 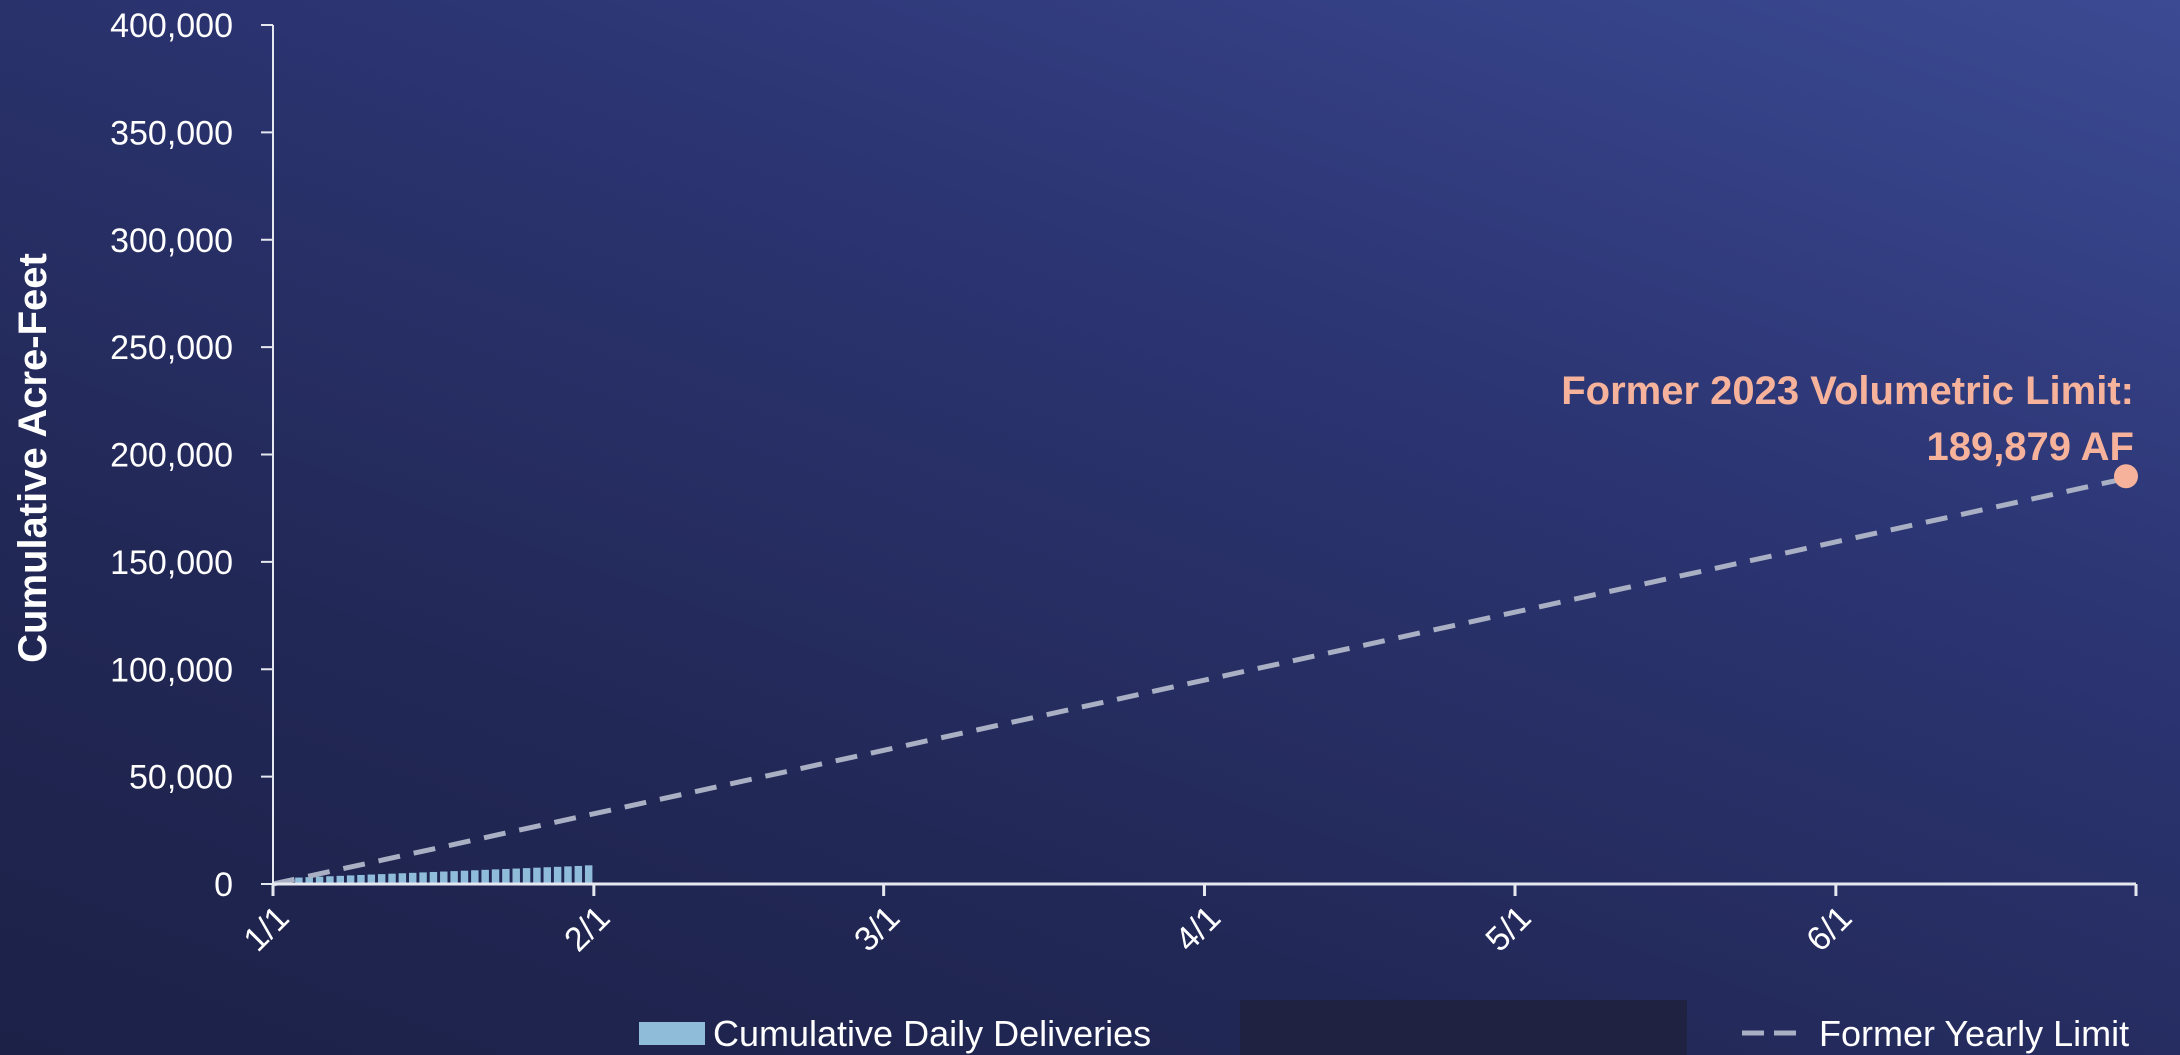 What do you see at coordinates (171, 241) in the screenshot?
I see `y-tick-label: 300,000` at bounding box center [171, 241].